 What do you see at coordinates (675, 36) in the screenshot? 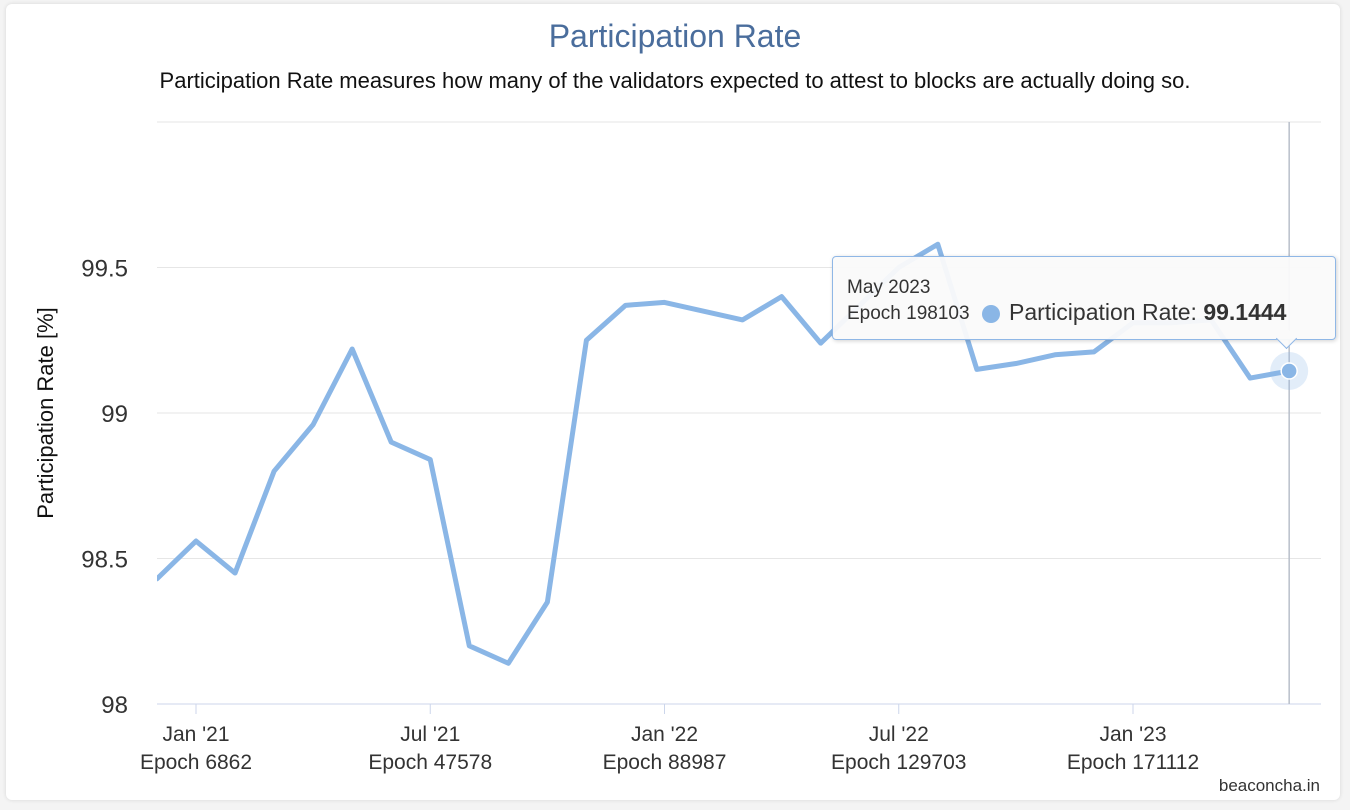
I see `chart-title: Participation Rate` at bounding box center [675, 36].